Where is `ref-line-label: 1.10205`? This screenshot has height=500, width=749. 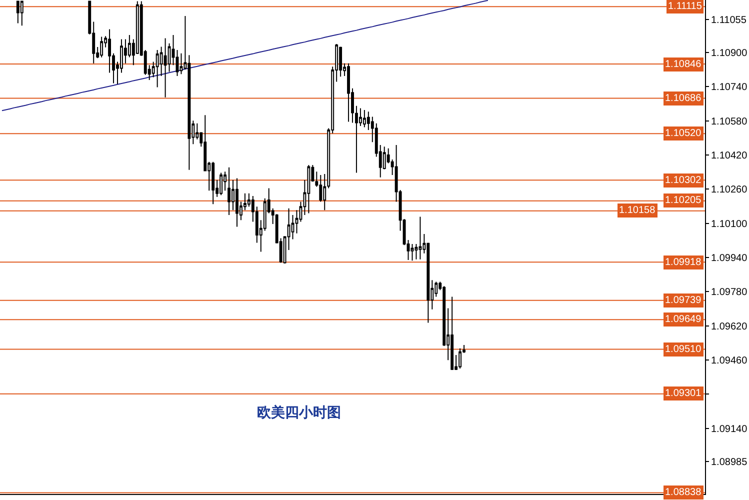 ref-line-label: 1.10205 is located at coordinates (683, 200).